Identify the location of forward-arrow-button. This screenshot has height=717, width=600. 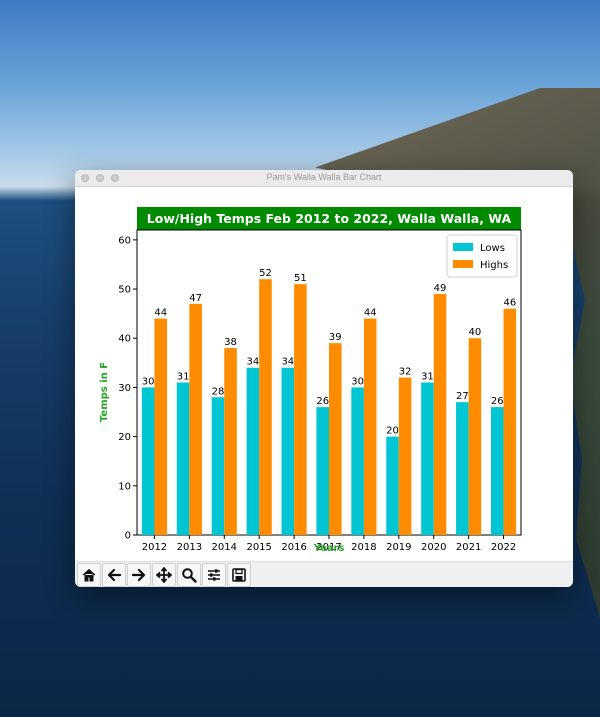
(139, 575).